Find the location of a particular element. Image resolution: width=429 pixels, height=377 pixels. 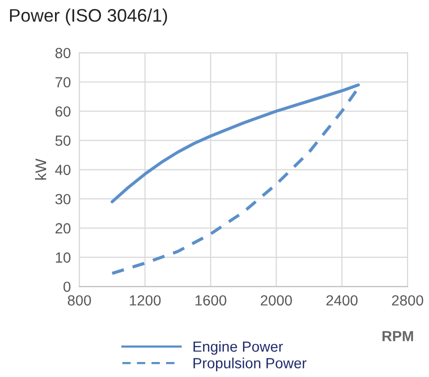

x-tick-label: 800 is located at coordinates (79, 300).